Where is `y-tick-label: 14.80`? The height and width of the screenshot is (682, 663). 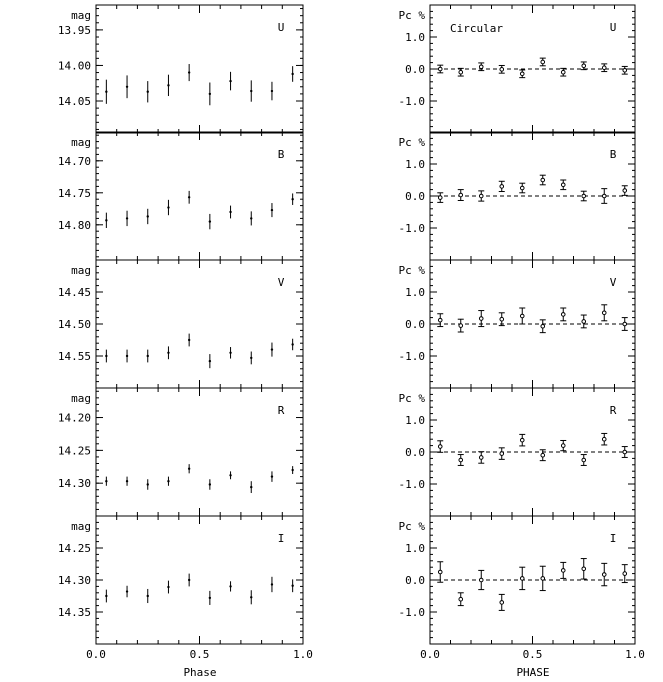
y-tick-label: 14.80 is located at coordinates (74, 225).